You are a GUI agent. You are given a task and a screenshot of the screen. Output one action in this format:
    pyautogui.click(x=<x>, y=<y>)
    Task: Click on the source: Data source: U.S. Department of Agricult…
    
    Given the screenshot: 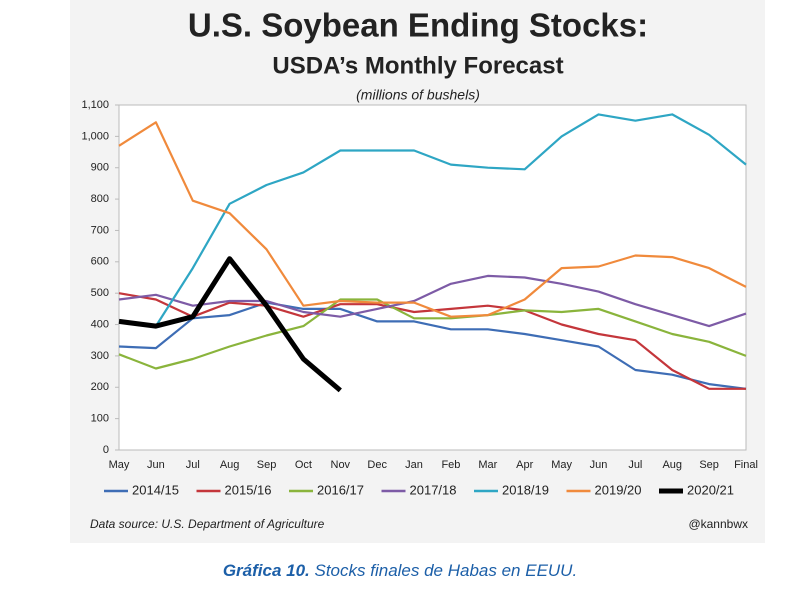 What is the action you would take?
    pyautogui.click(x=207, y=524)
    